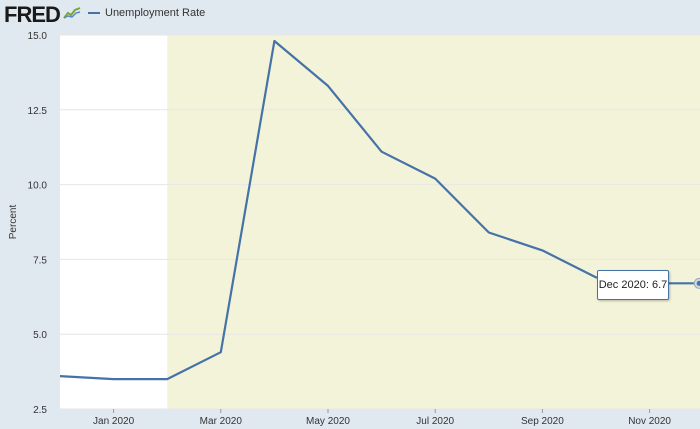 The width and height of the screenshot is (700, 429). What do you see at coordinates (542, 421) in the screenshot?
I see `x-tick-label: Sep 2020` at bounding box center [542, 421].